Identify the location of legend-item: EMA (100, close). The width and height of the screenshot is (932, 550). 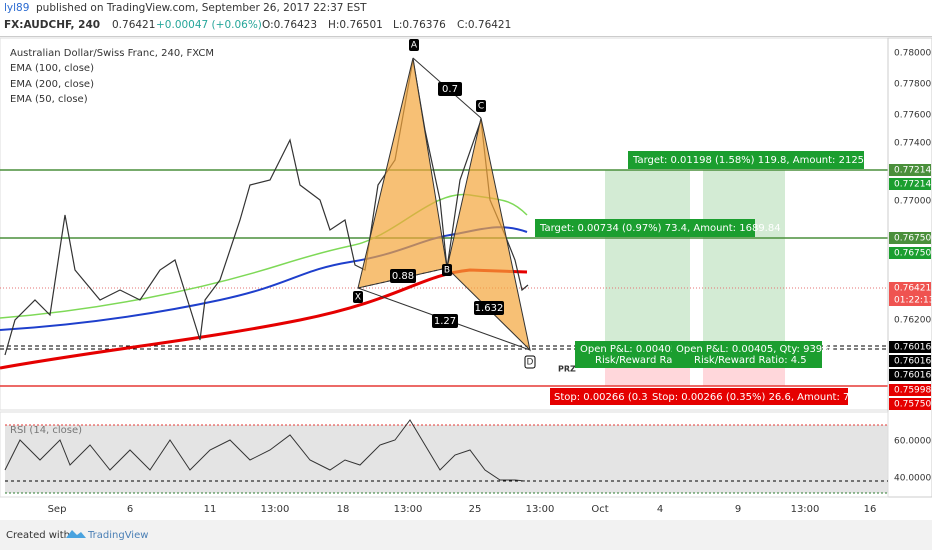
(52, 68).